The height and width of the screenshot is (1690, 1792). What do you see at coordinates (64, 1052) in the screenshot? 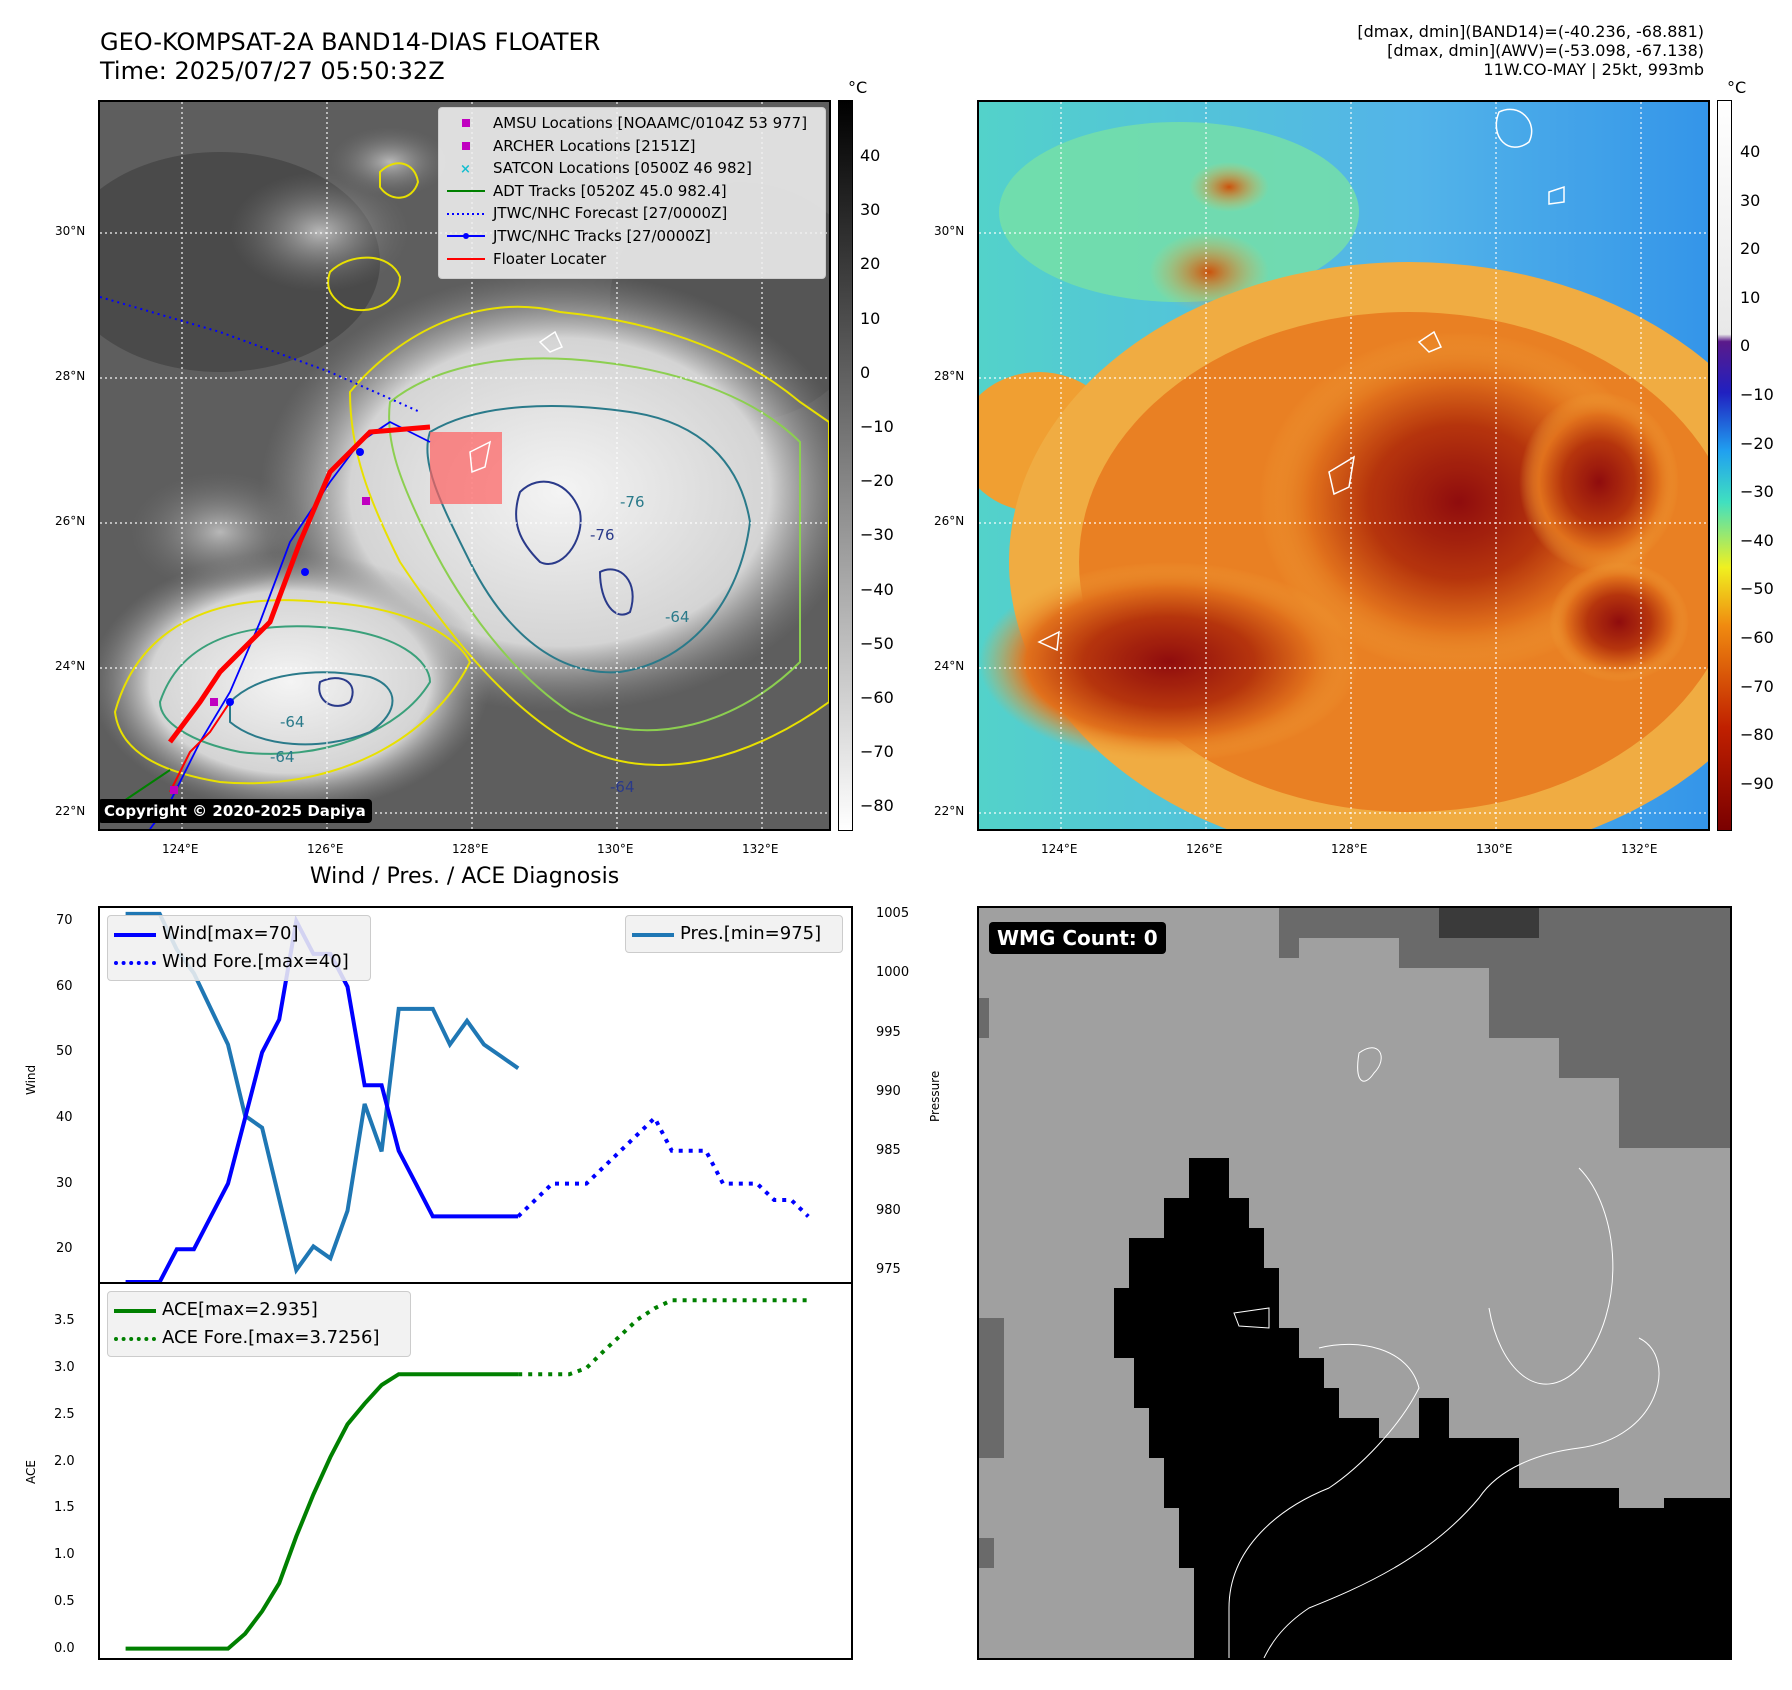
I see `wind-tick-label: 50` at bounding box center [64, 1052].